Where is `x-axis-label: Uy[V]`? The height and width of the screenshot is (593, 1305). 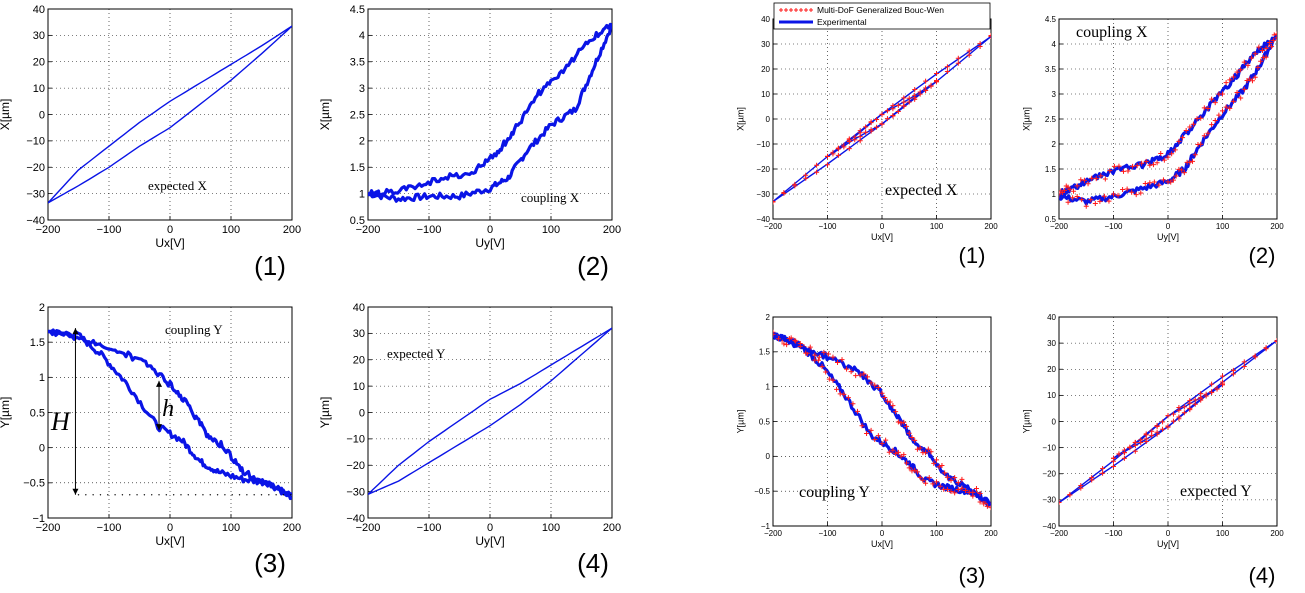
x-axis-label: Uy[V] is located at coordinates (489, 541).